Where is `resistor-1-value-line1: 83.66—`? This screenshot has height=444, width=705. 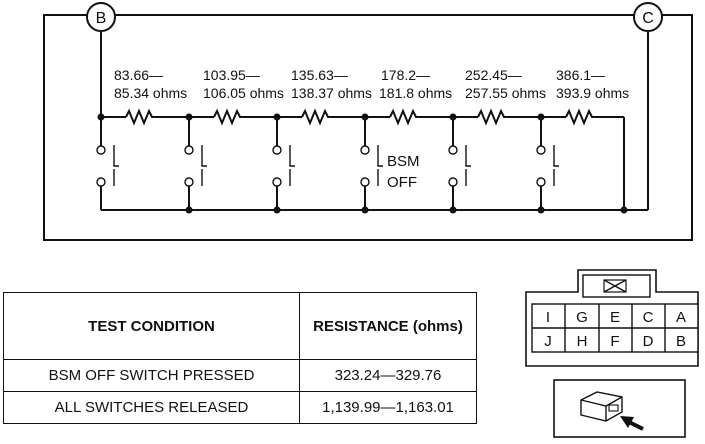 resistor-1-value-line1: 83.66— is located at coordinates (138, 75).